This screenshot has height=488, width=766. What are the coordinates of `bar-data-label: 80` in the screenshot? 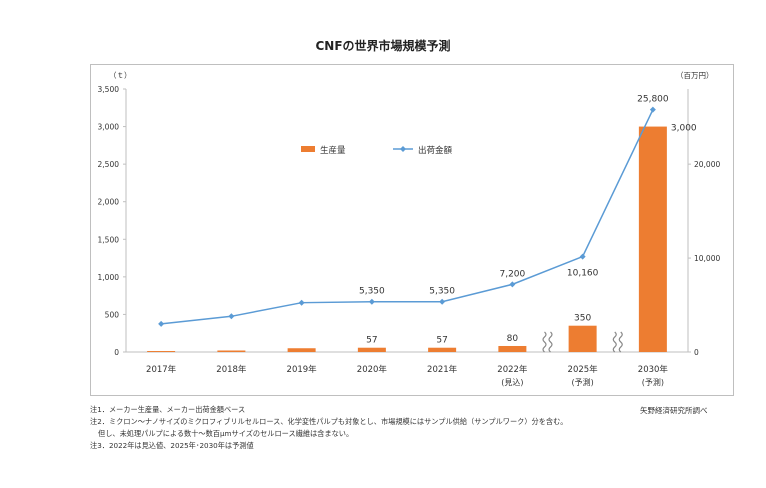 It's located at (513, 339).